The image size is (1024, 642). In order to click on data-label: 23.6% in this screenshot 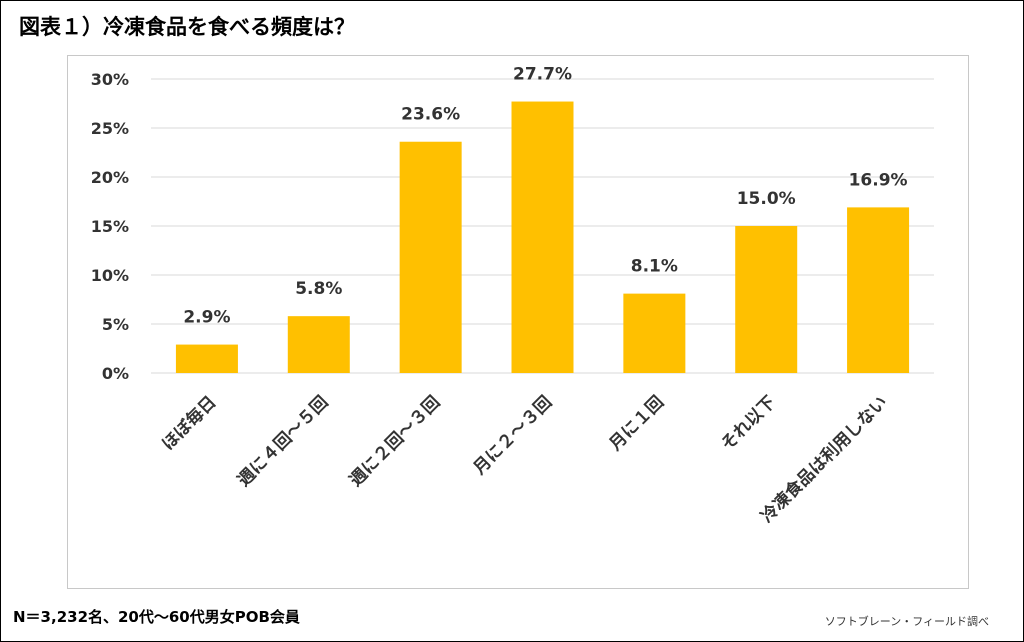, I will do `click(430, 115)`.